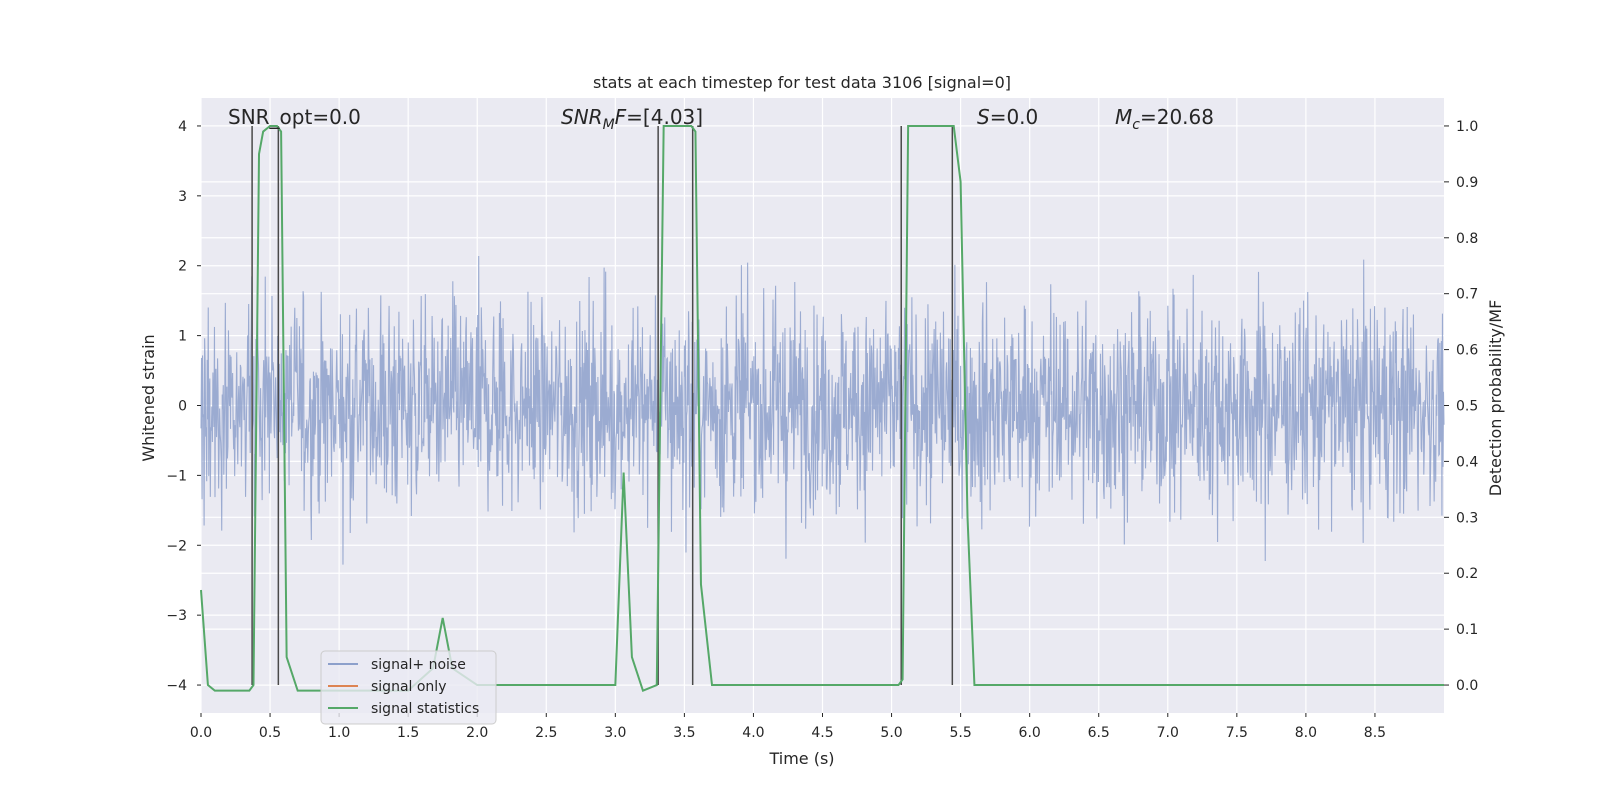 This screenshot has width=1600, height=800. What do you see at coordinates (1237, 733) in the screenshot?
I see `x-tick-label-15: 7.5` at bounding box center [1237, 733].